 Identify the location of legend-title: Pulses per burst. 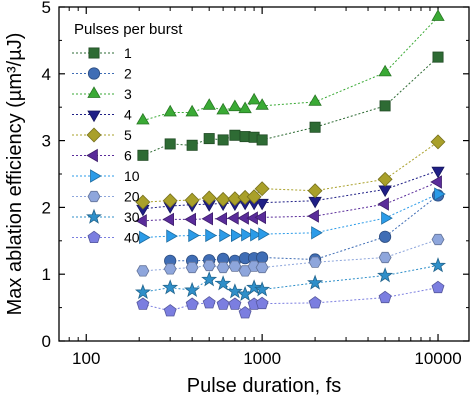
(128, 29).